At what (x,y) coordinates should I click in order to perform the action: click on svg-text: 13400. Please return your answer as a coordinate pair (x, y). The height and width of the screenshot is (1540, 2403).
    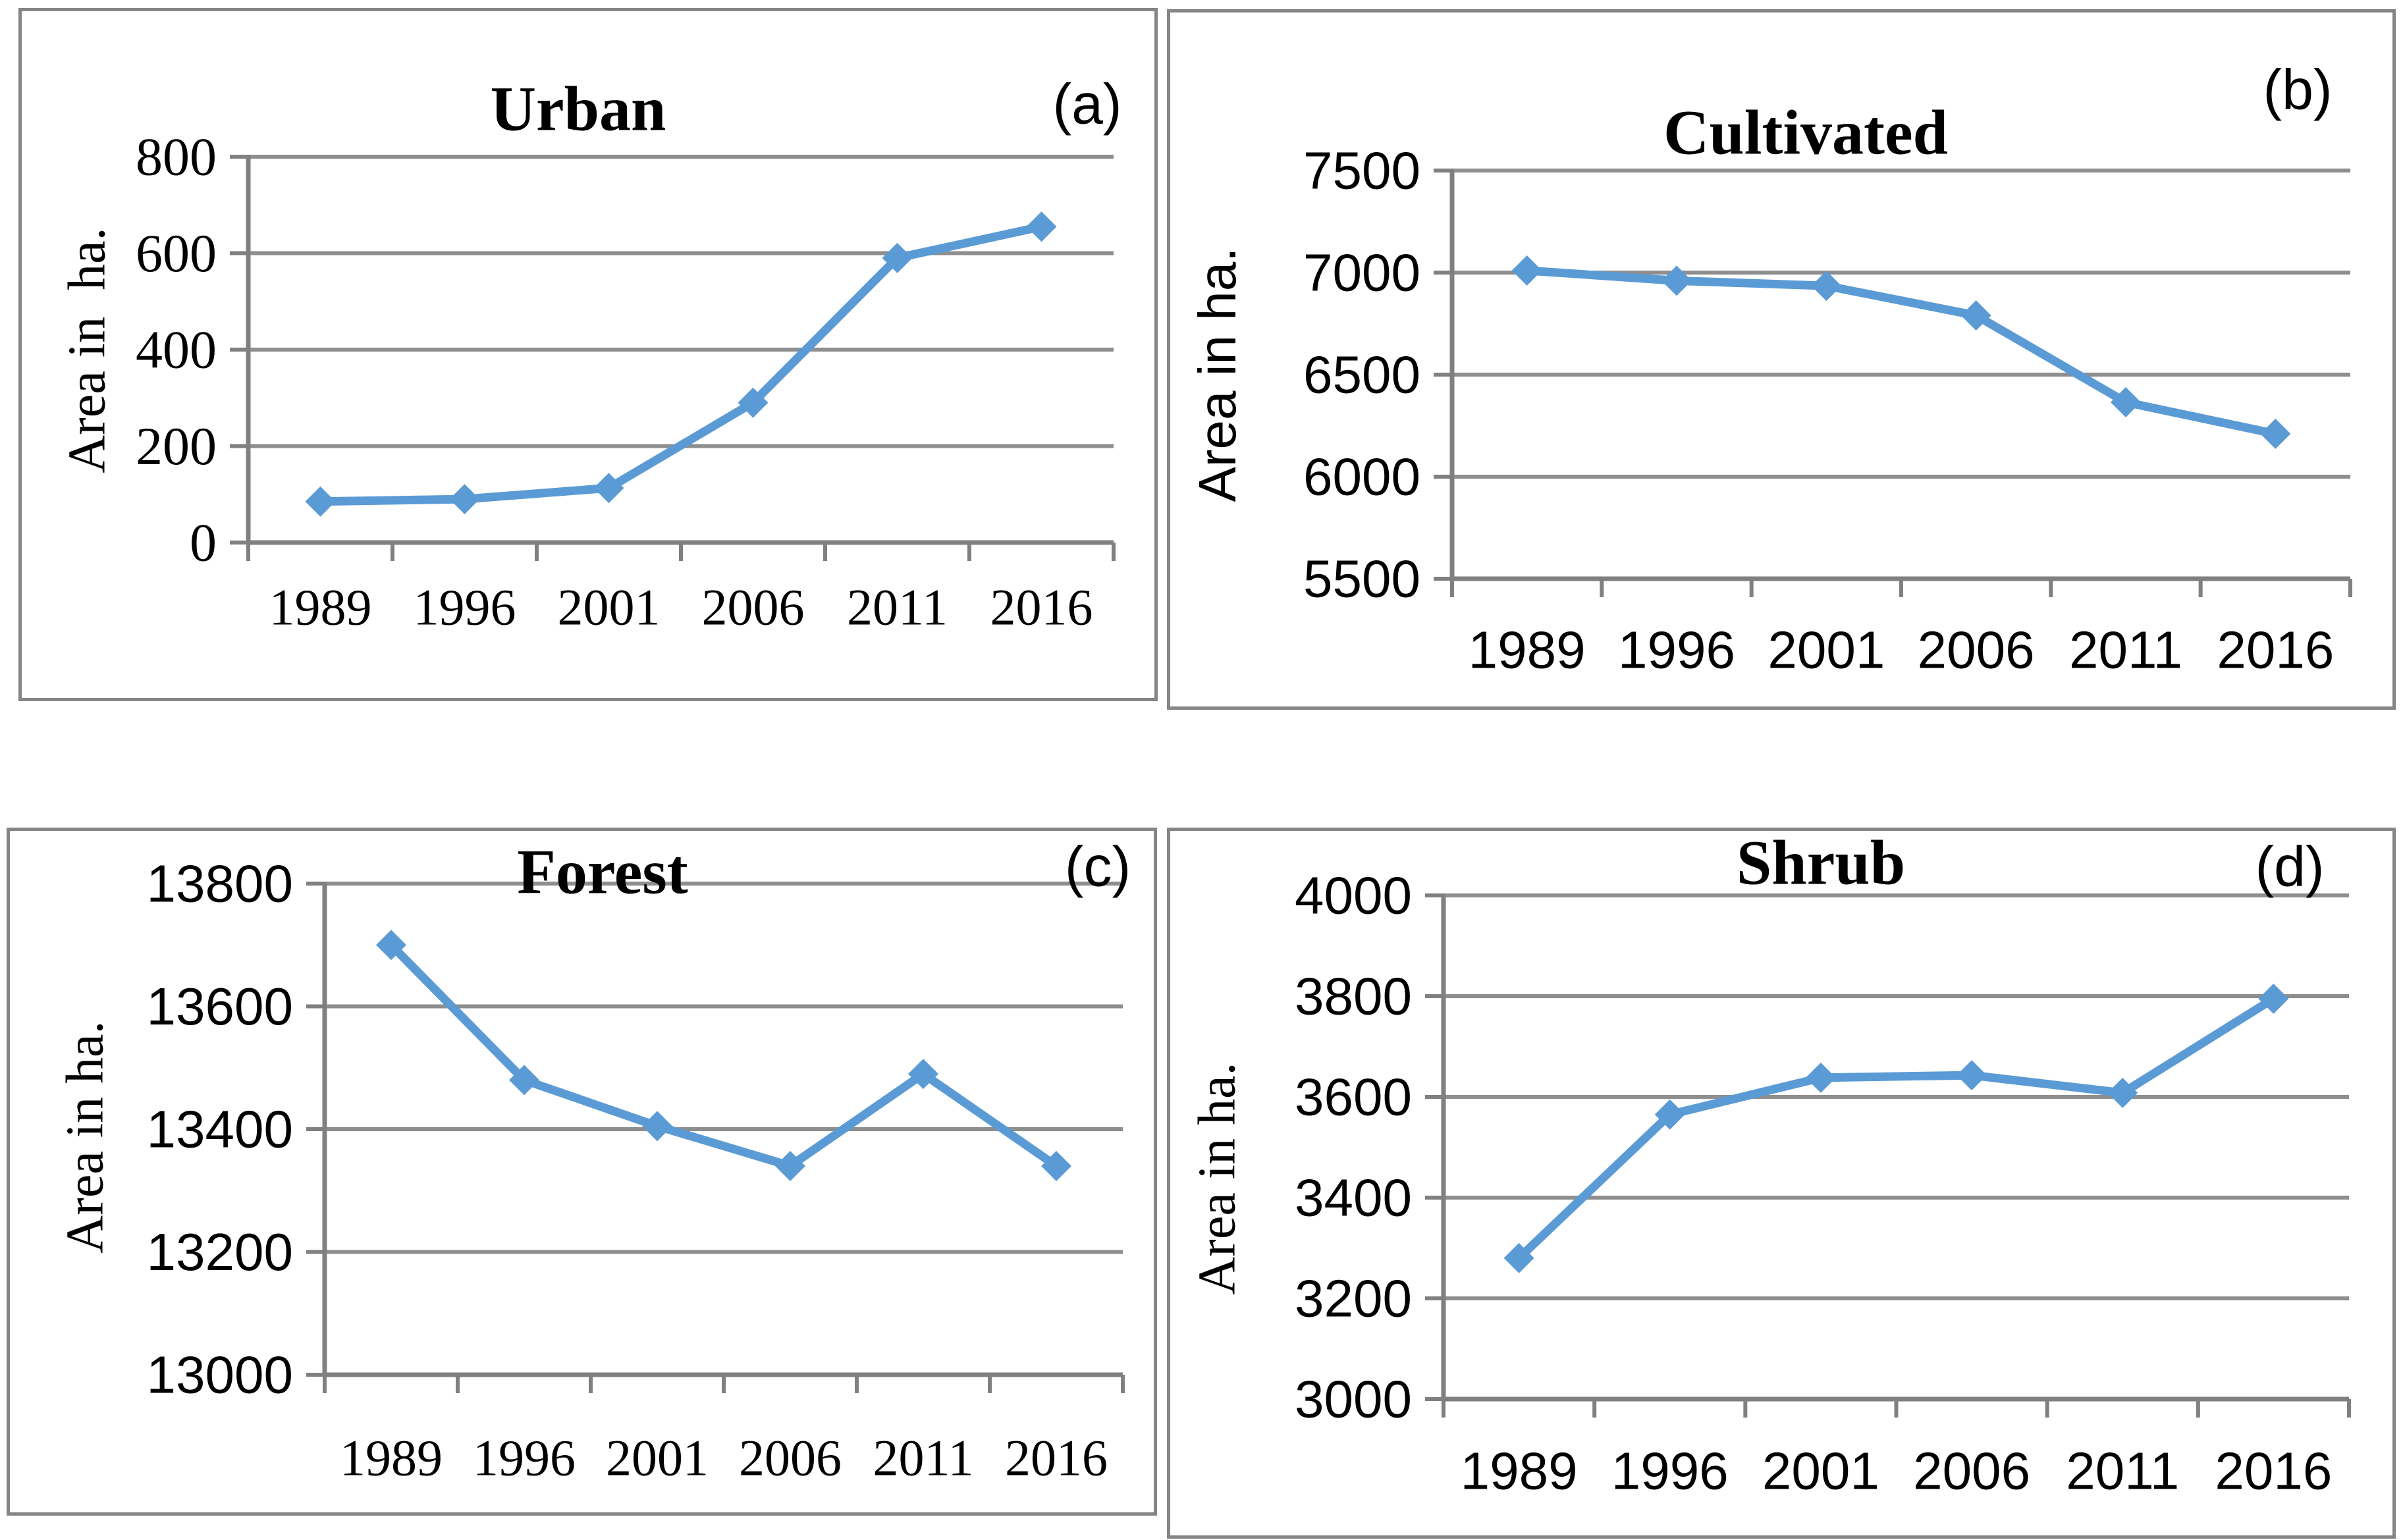
    Looking at the image, I should click on (220, 1129).